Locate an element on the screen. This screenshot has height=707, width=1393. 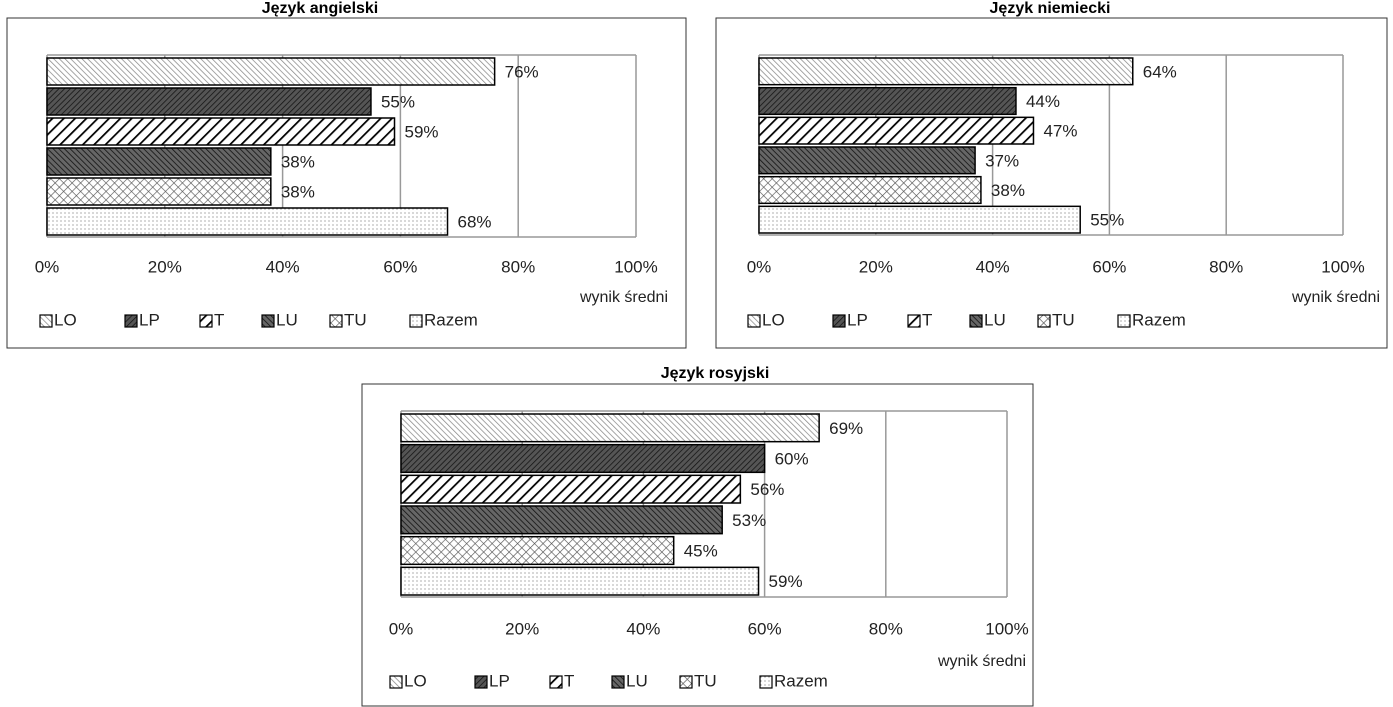
chart-title: Język niemiecki is located at coordinates (1050, 8).